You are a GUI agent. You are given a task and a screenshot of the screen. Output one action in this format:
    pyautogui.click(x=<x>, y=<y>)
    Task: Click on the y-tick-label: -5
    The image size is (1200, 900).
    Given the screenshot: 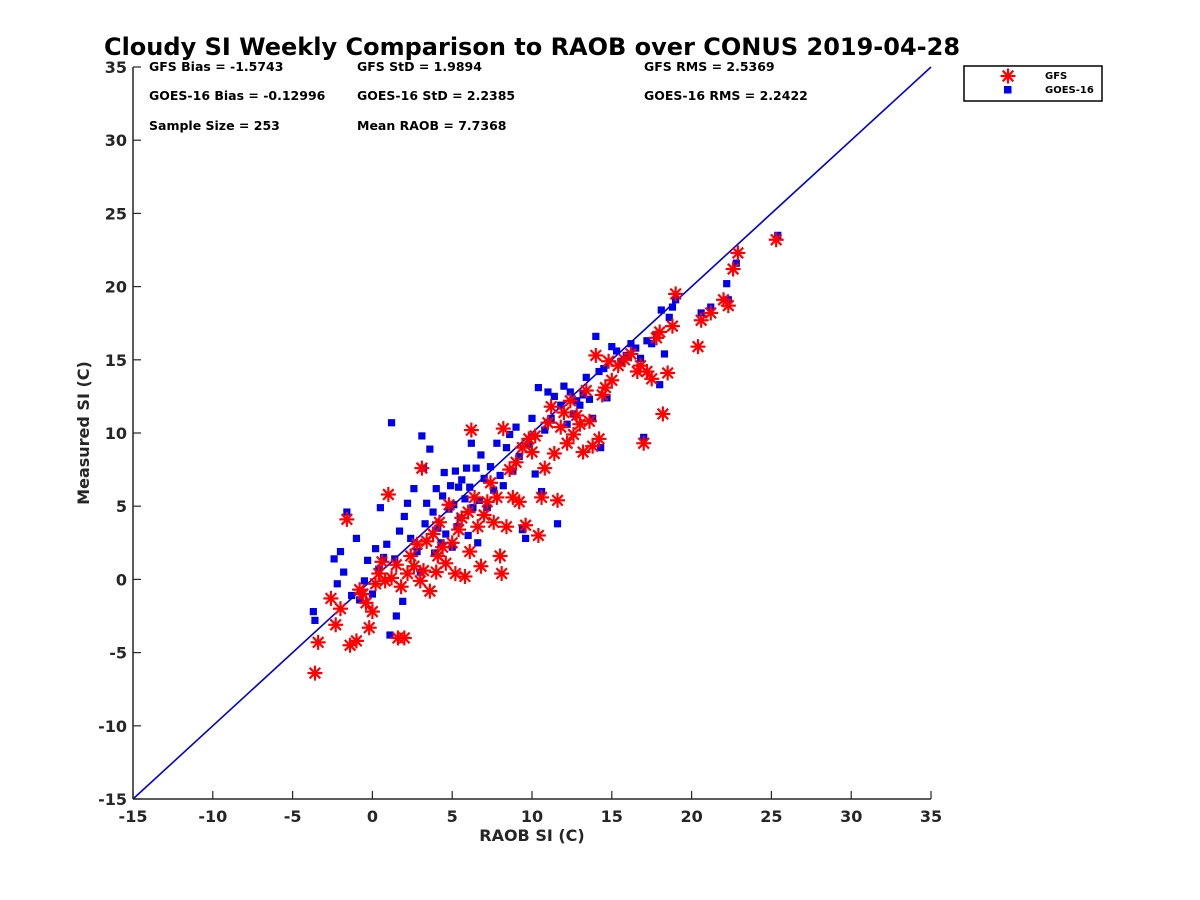 What is the action you would take?
    pyautogui.click(x=118, y=653)
    